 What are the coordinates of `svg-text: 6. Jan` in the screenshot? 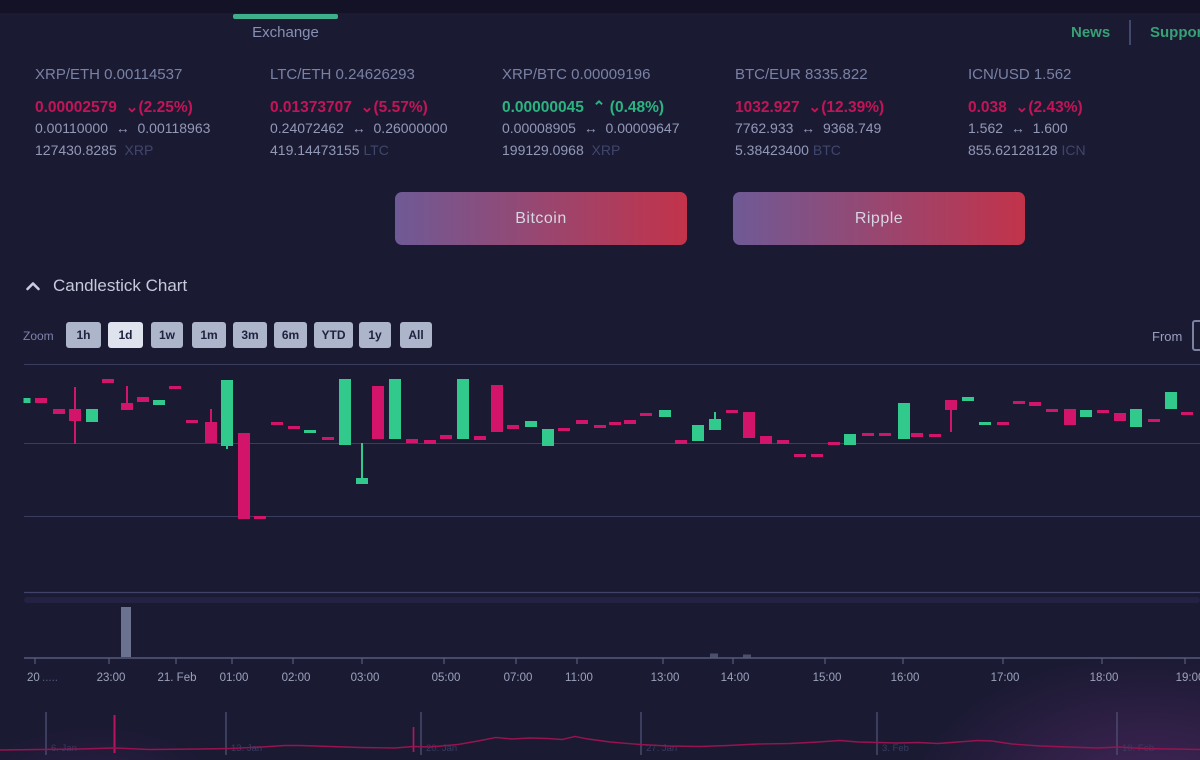 It's located at (64, 748).